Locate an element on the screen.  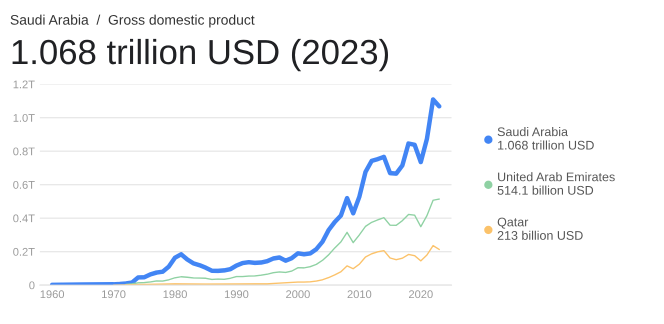
legend-label: Qatar is located at coordinates (513, 223).